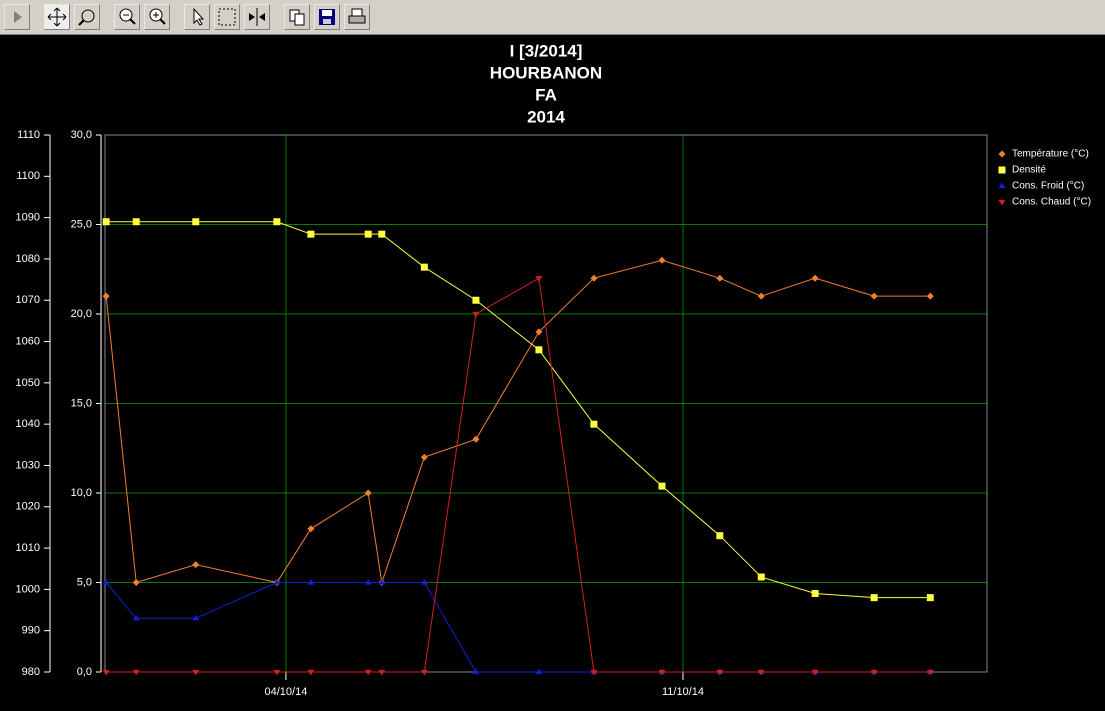 This screenshot has width=1105, height=711. I want to click on y2-tick-label: 980, so click(31, 672).